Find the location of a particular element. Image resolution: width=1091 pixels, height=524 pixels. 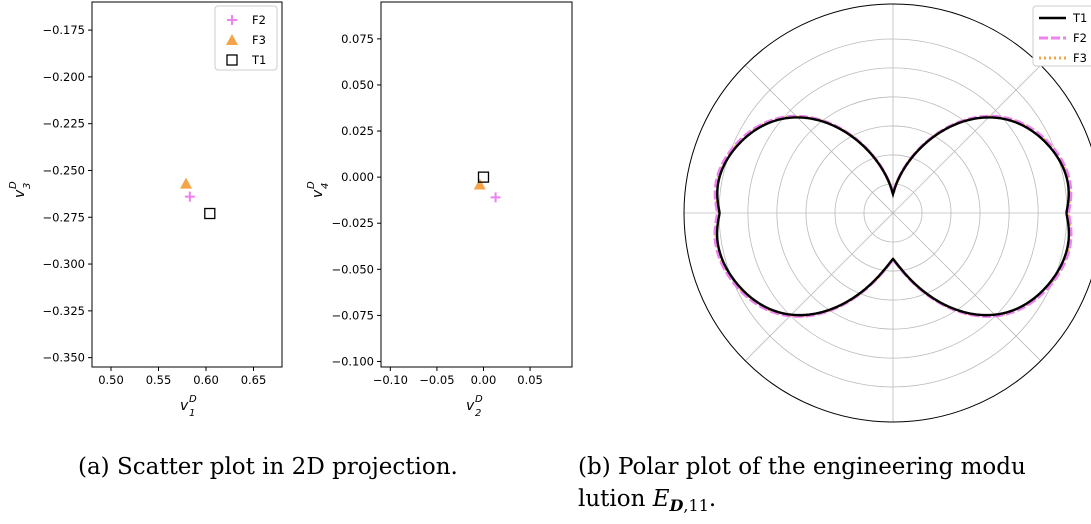

legend-1-frame is located at coordinates (246, 38).